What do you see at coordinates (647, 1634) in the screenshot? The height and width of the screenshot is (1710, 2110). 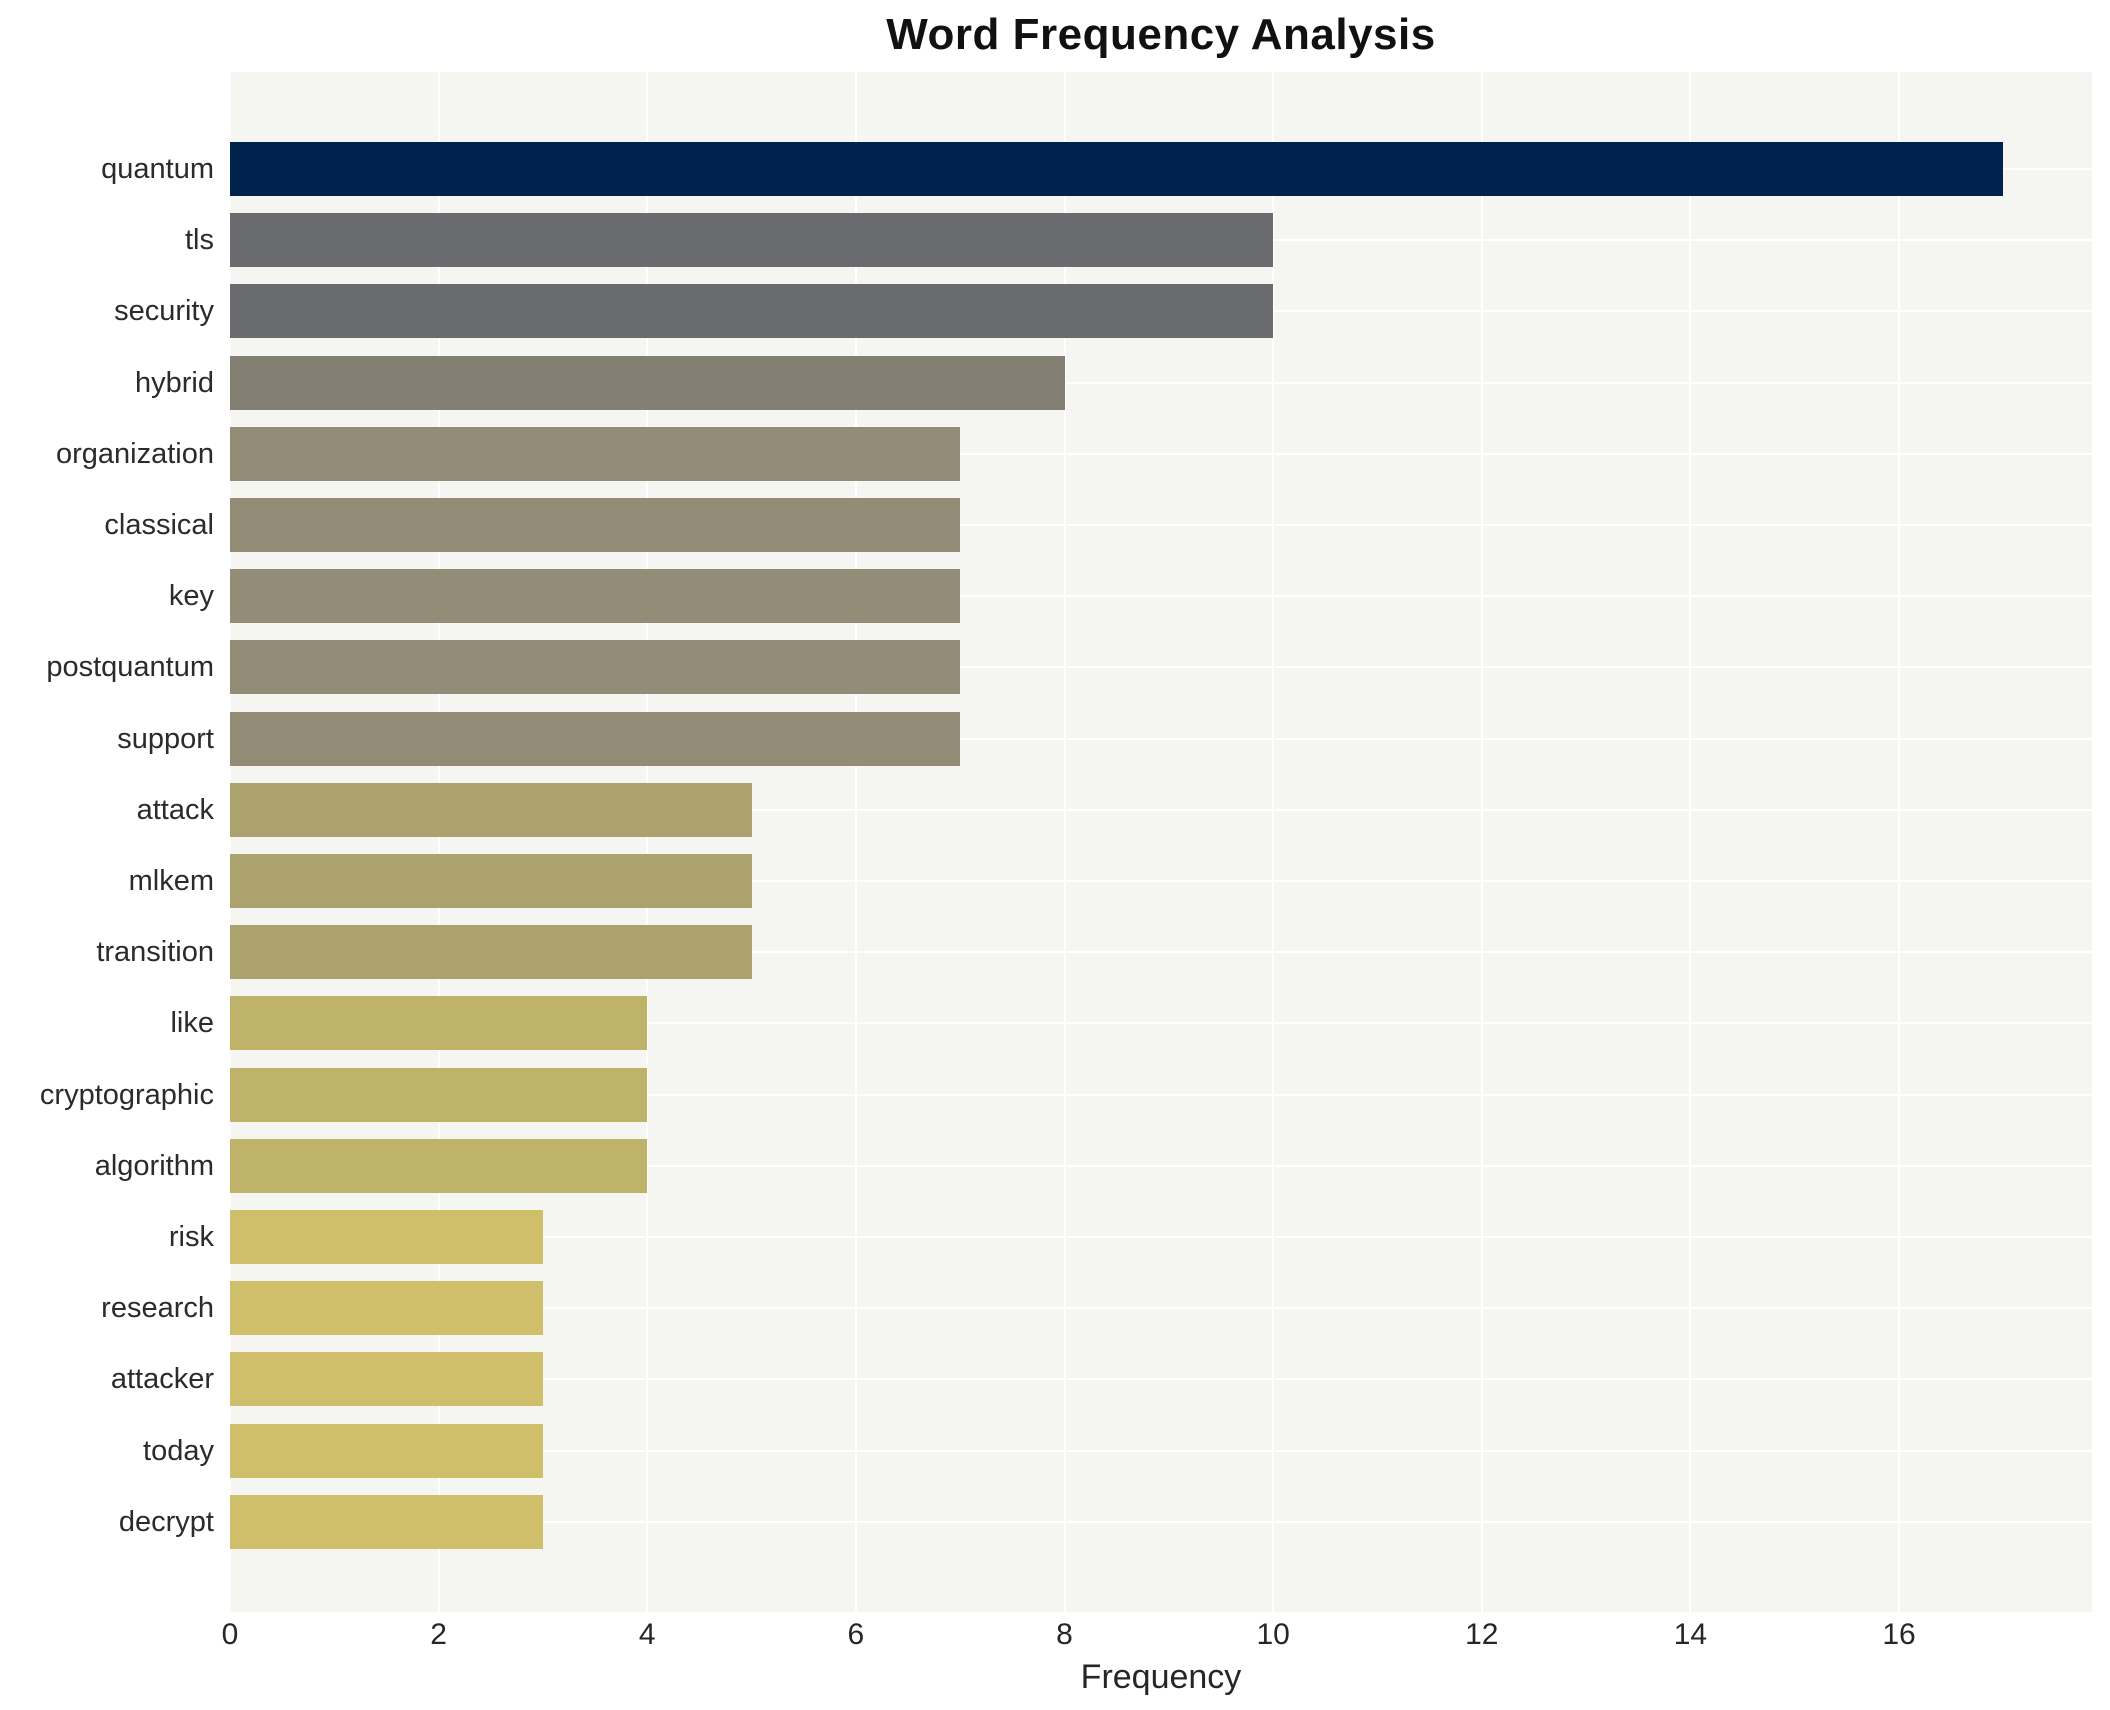 I see `x-tick-label-4: 4` at bounding box center [647, 1634].